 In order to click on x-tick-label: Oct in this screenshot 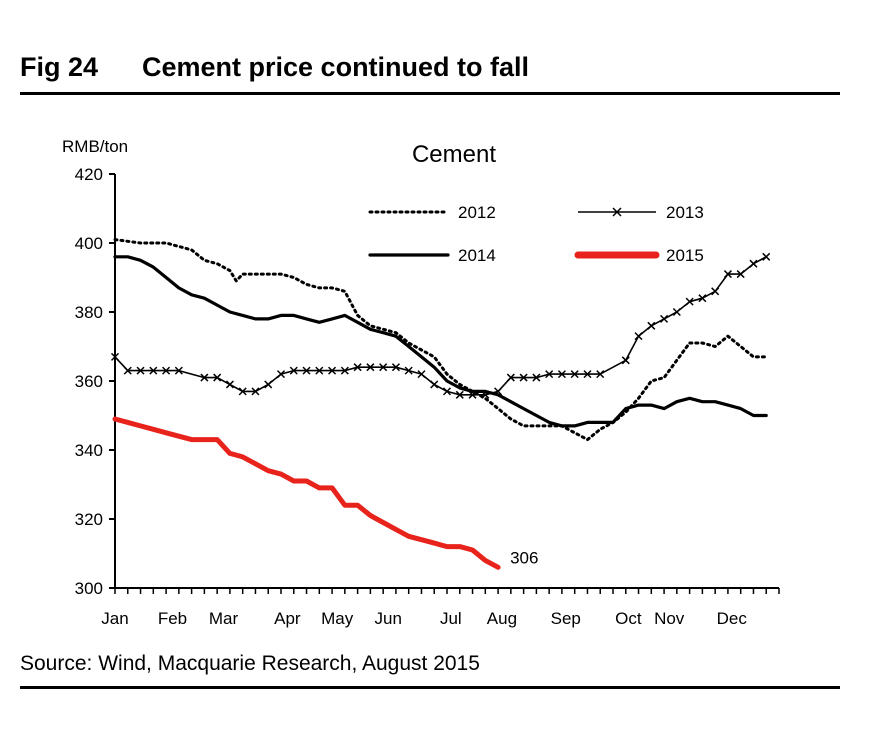, I will do `click(628, 618)`.